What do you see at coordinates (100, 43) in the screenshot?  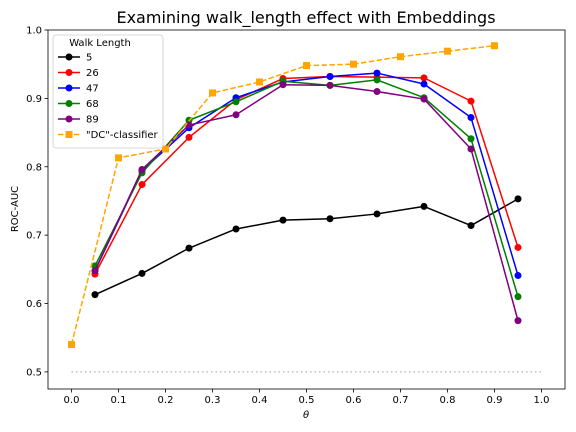 I see `legend-title: Walk Length` at bounding box center [100, 43].